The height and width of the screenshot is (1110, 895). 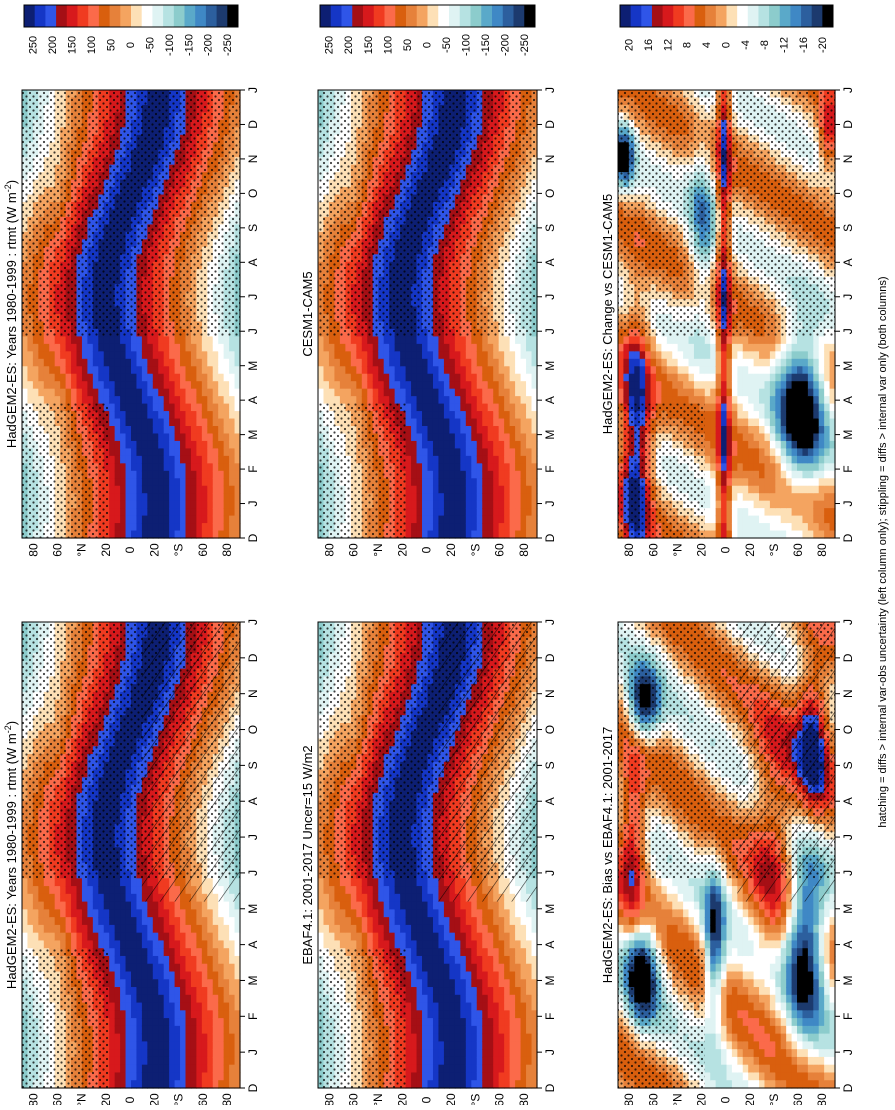 What do you see at coordinates (253, 504) in the screenshot?
I see `month-label: J` at bounding box center [253, 504].